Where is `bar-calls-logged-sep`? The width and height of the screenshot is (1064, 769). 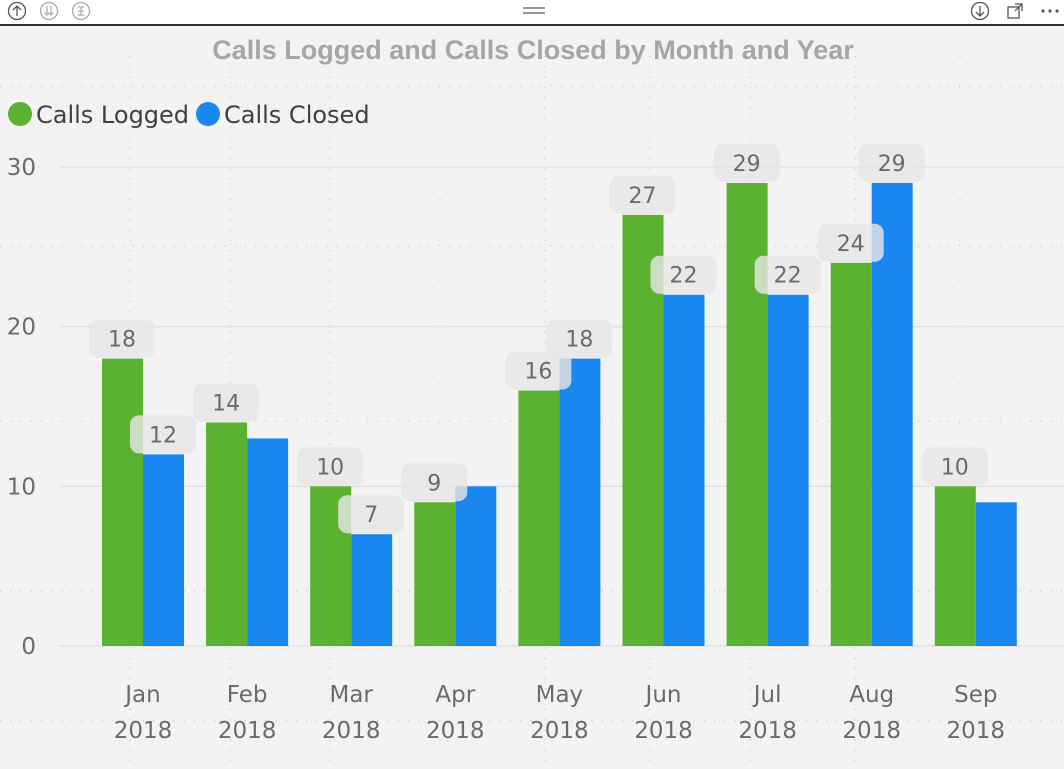
bar-calls-logged-sep is located at coordinates (955, 566).